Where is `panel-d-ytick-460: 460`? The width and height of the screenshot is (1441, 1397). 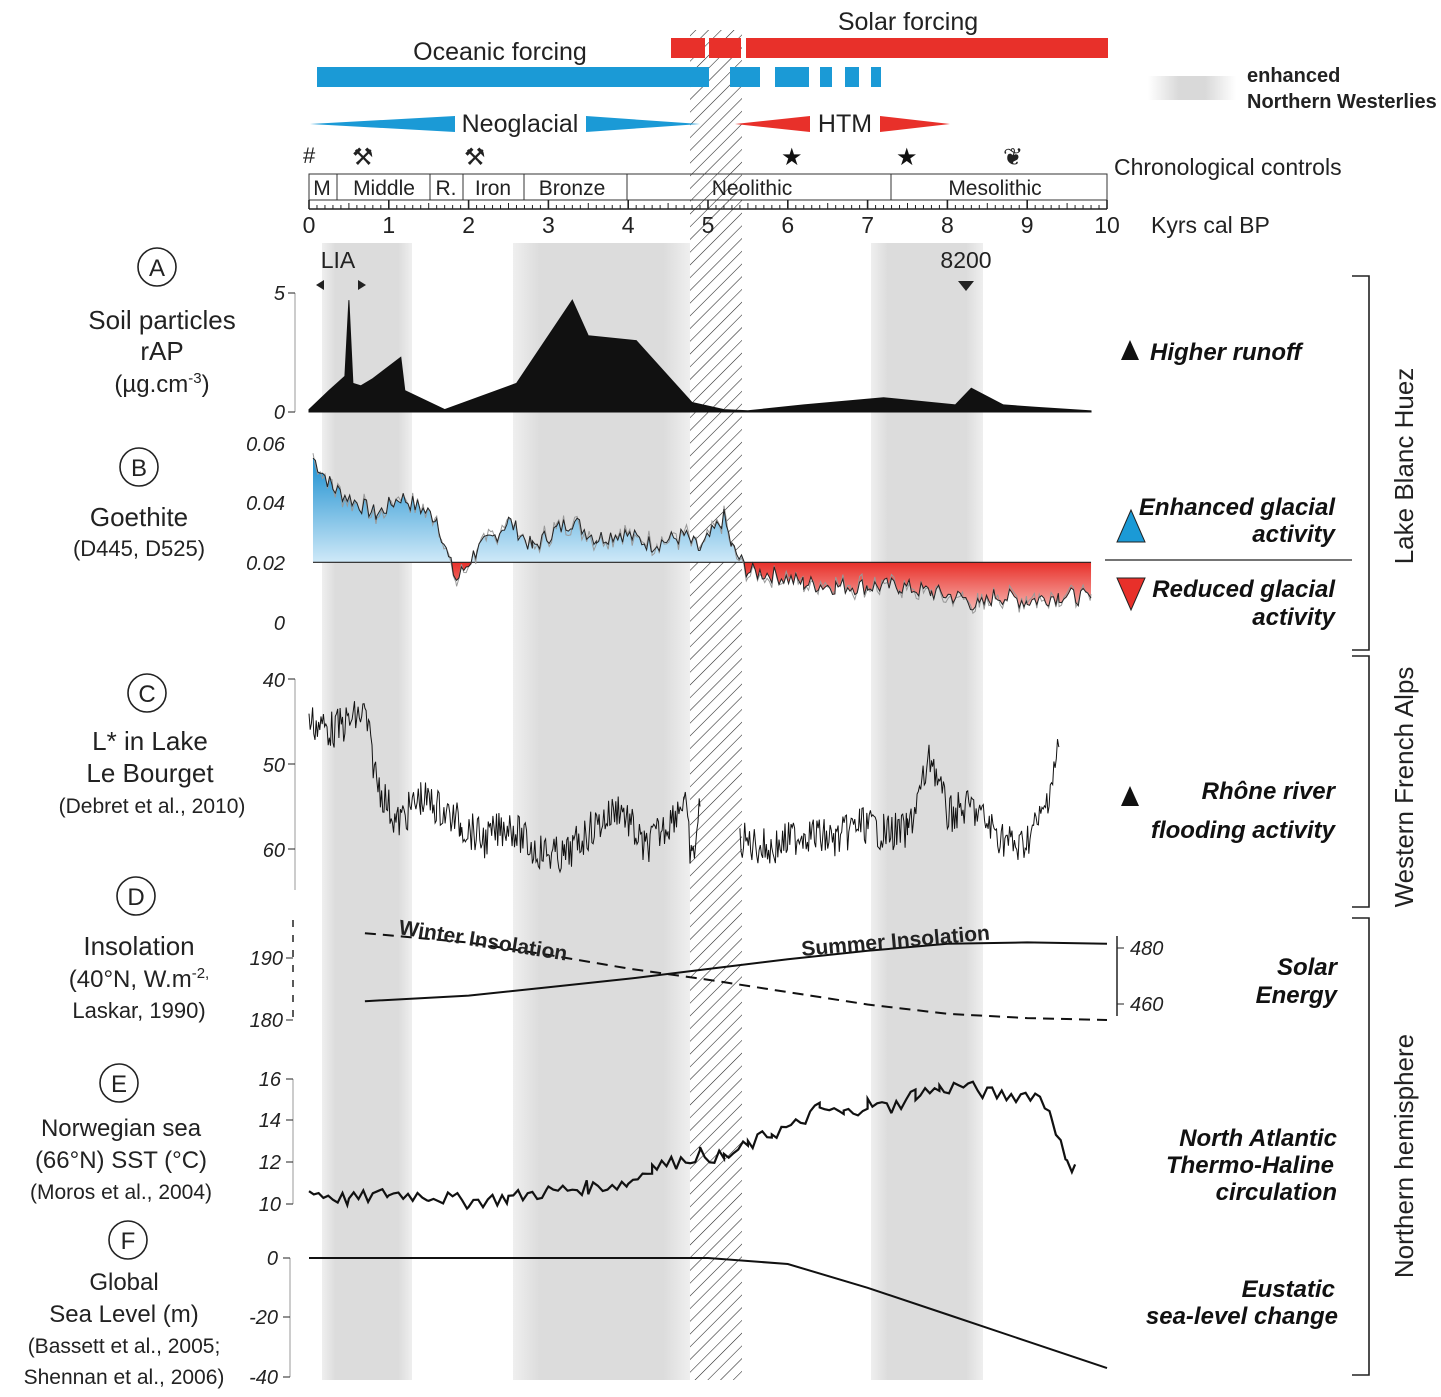
panel-d-ytick-460: 460 is located at coordinates (1146, 1005).